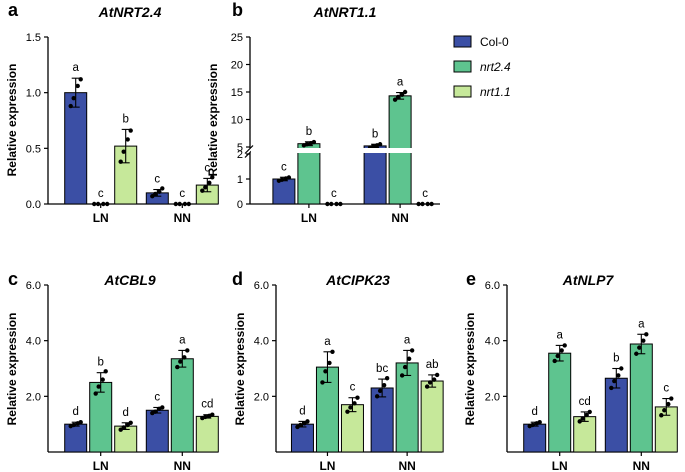 This screenshot has height=472, width=685. What do you see at coordinates (407, 407) in the screenshot?
I see `bar-d-NN-nrt2.4` at bounding box center [407, 407].